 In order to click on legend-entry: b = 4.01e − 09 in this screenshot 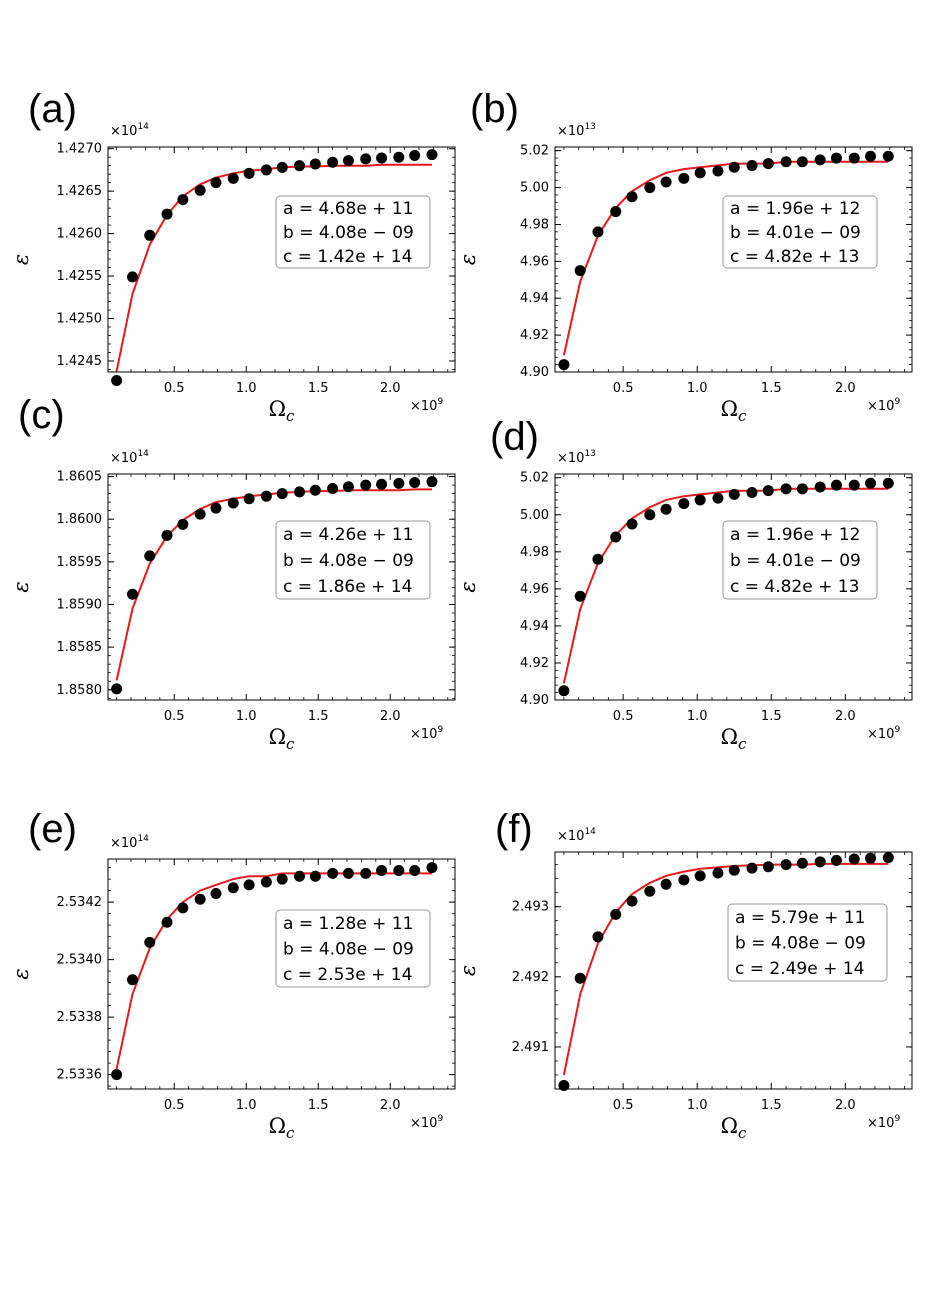, I will do `click(795, 233)`.